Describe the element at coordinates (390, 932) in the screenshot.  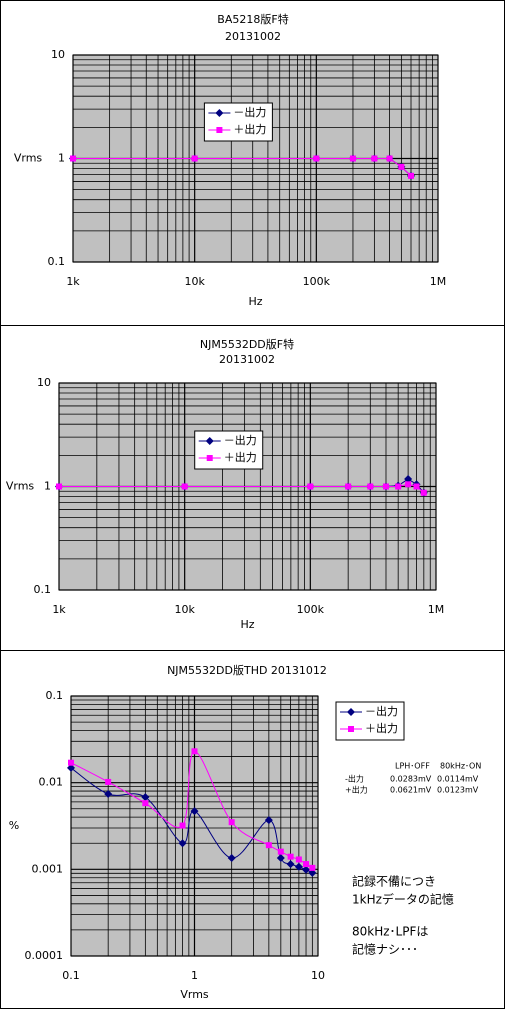
I see `note: 80kHz･LPFは` at that location.